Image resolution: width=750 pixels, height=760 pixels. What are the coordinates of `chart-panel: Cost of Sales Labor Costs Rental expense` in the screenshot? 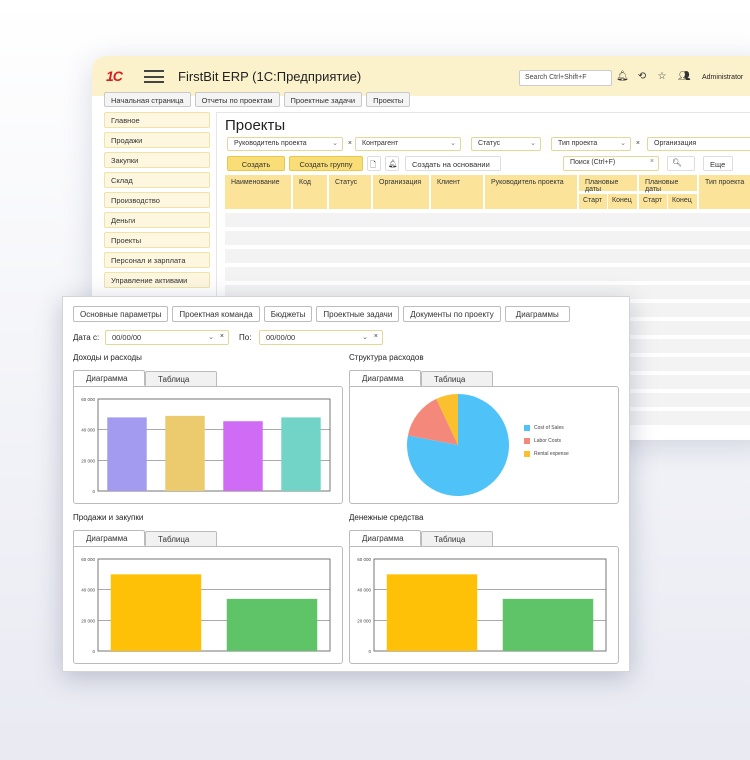 It's located at (484, 445).